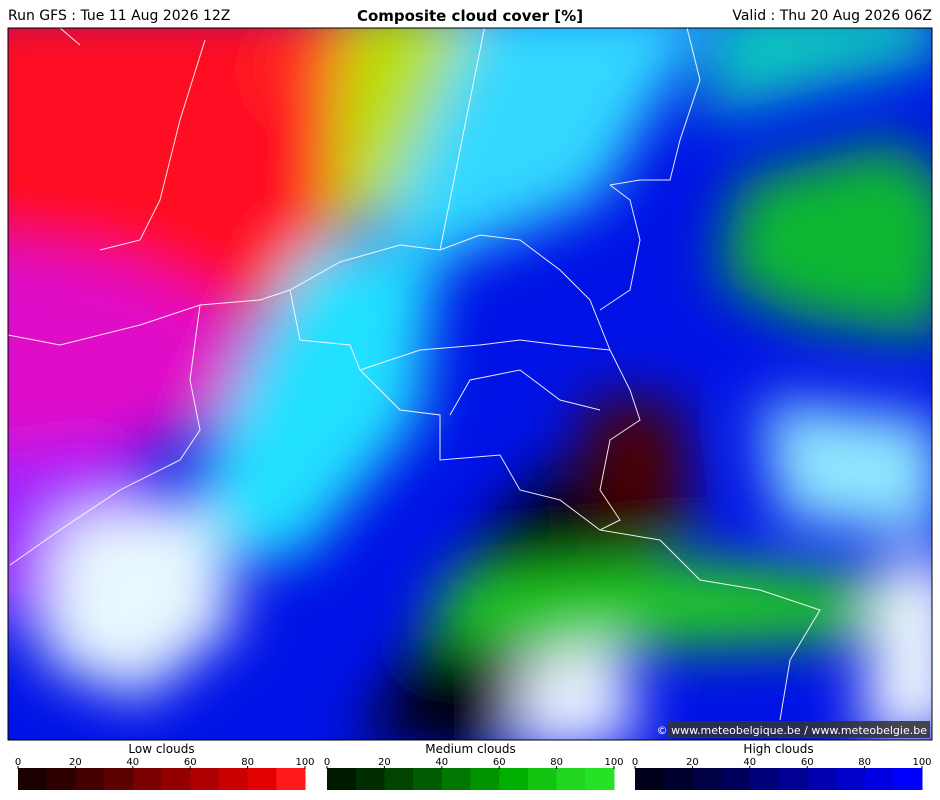 The width and height of the screenshot is (940, 800). What do you see at coordinates (161, 749) in the screenshot?
I see `legend-title: Low clouds` at bounding box center [161, 749].